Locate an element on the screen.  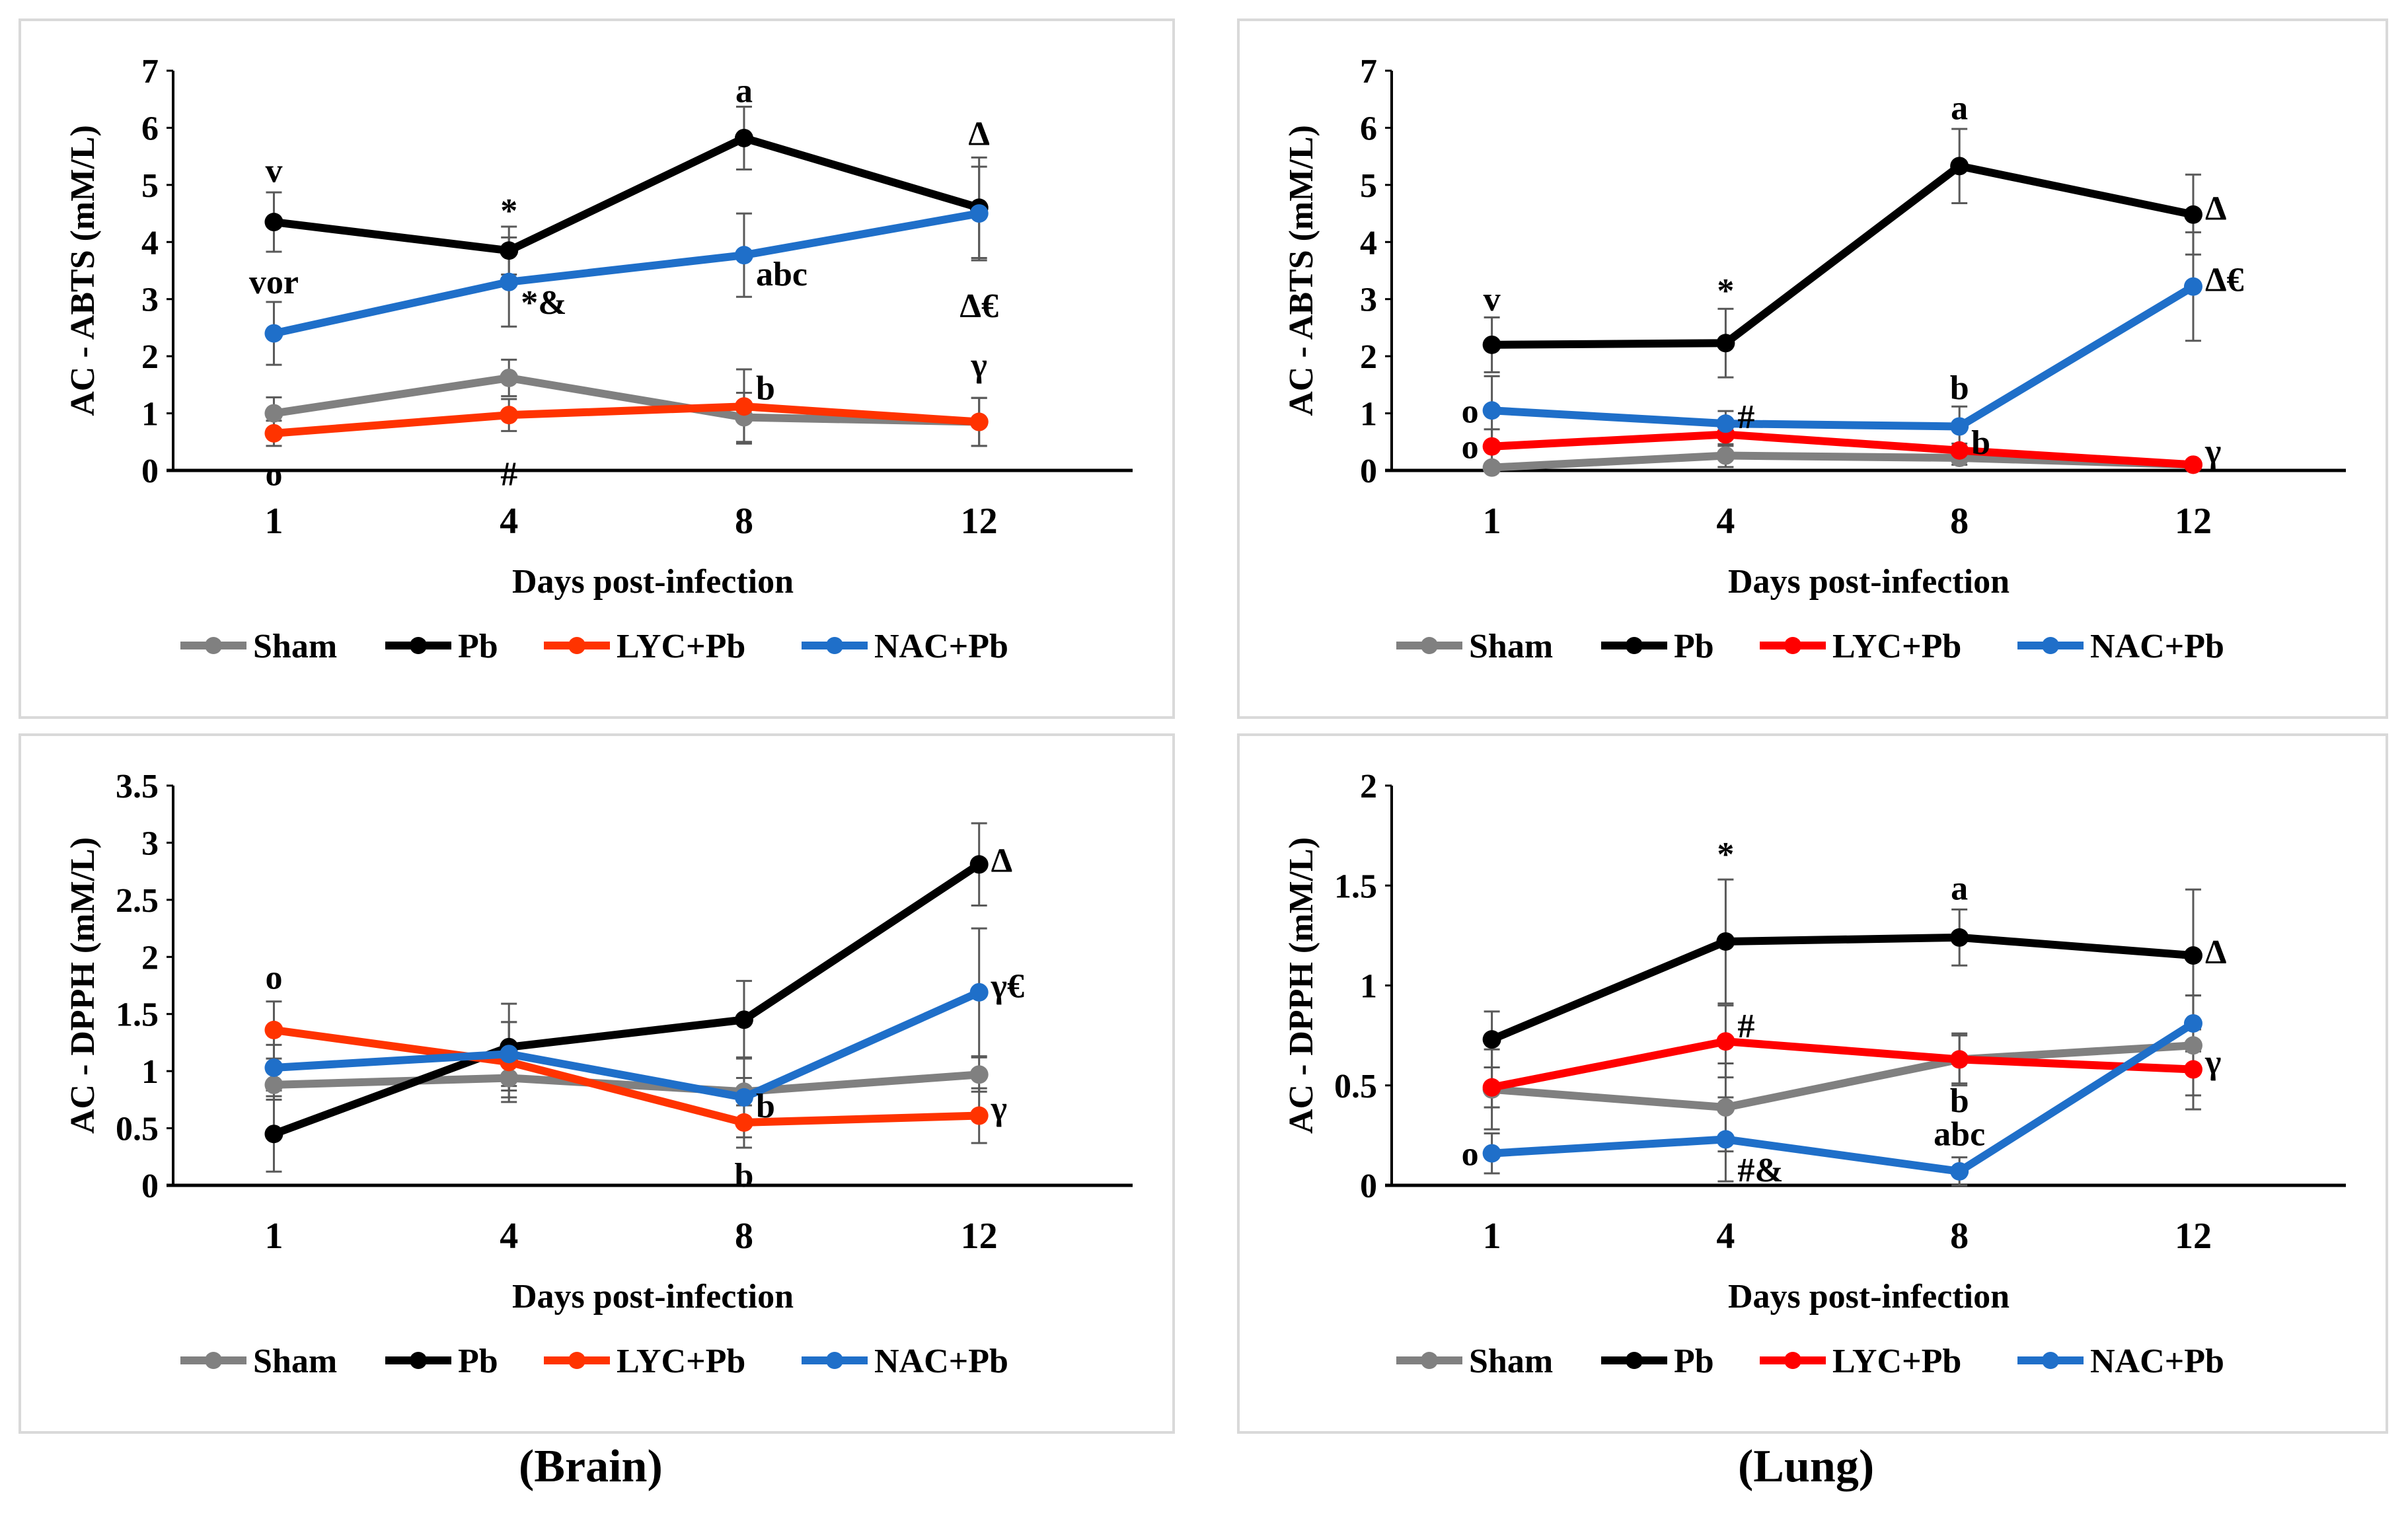
x-tick-label: 1 is located at coordinates (273, 521).